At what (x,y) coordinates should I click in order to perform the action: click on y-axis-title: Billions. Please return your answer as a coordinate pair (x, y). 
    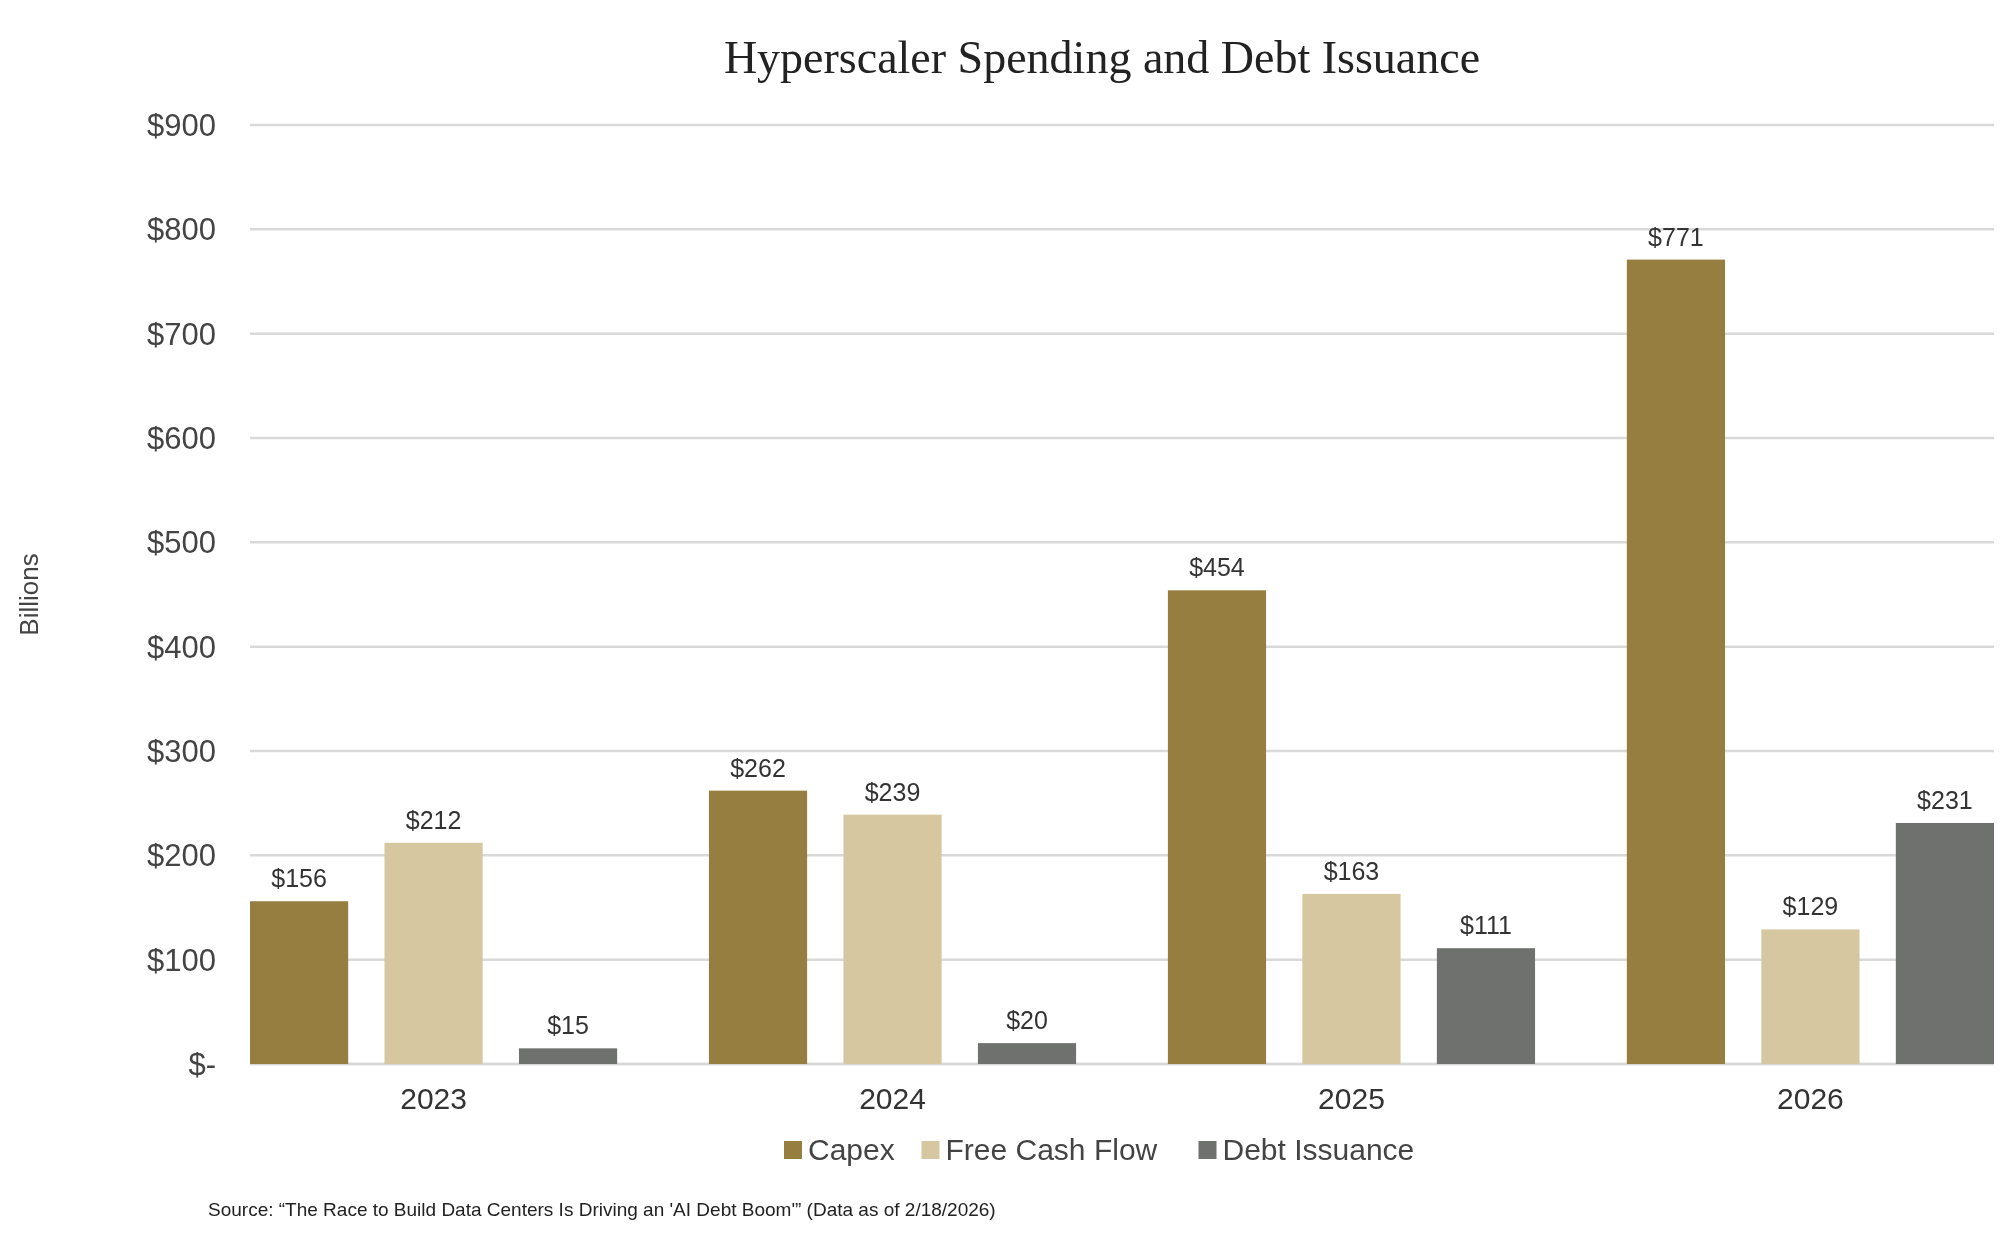
    Looking at the image, I should click on (29, 594).